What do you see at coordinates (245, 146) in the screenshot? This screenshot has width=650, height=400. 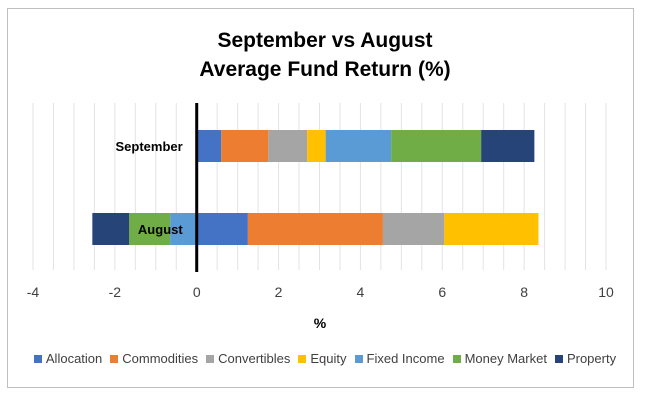 I see `bar-september-commodities` at bounding box center [245, 146].